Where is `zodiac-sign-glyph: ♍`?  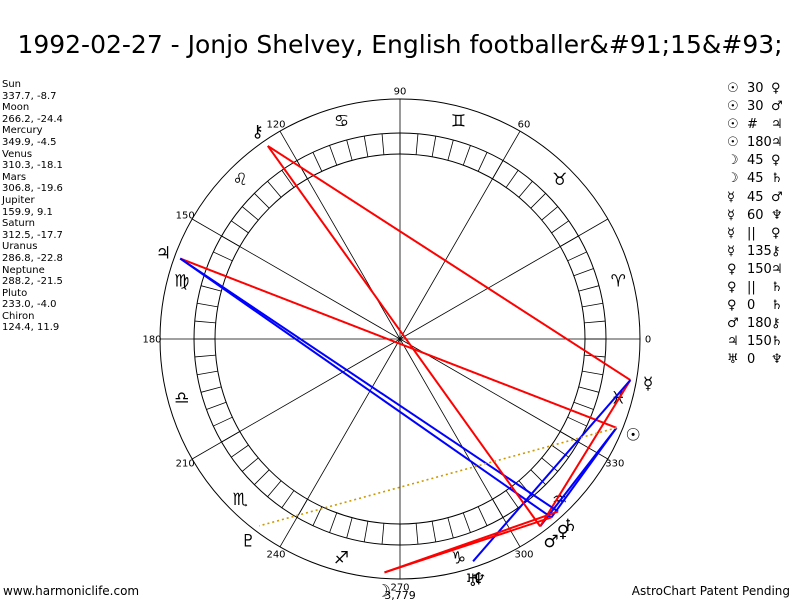 zodiac-sign-glyph: ♍ is located at coordinates (181, 282).